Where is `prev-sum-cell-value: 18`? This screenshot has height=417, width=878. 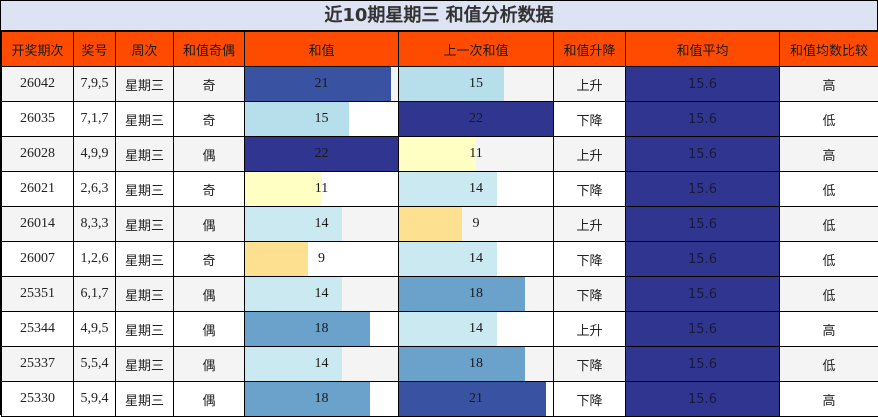
prev-sum-cell-value: 18 is located at coordinates (476, 363).